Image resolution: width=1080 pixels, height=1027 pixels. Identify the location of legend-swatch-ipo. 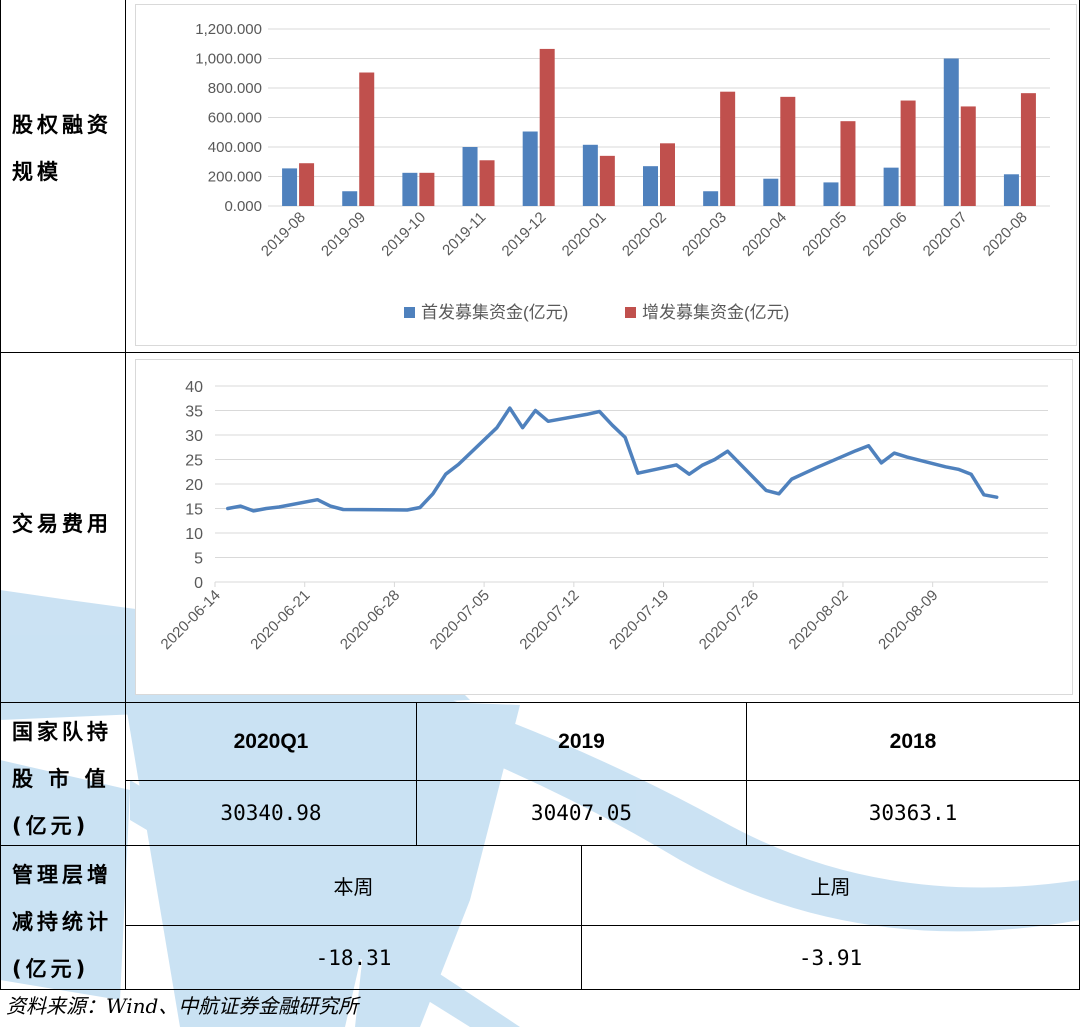
(409, 312).